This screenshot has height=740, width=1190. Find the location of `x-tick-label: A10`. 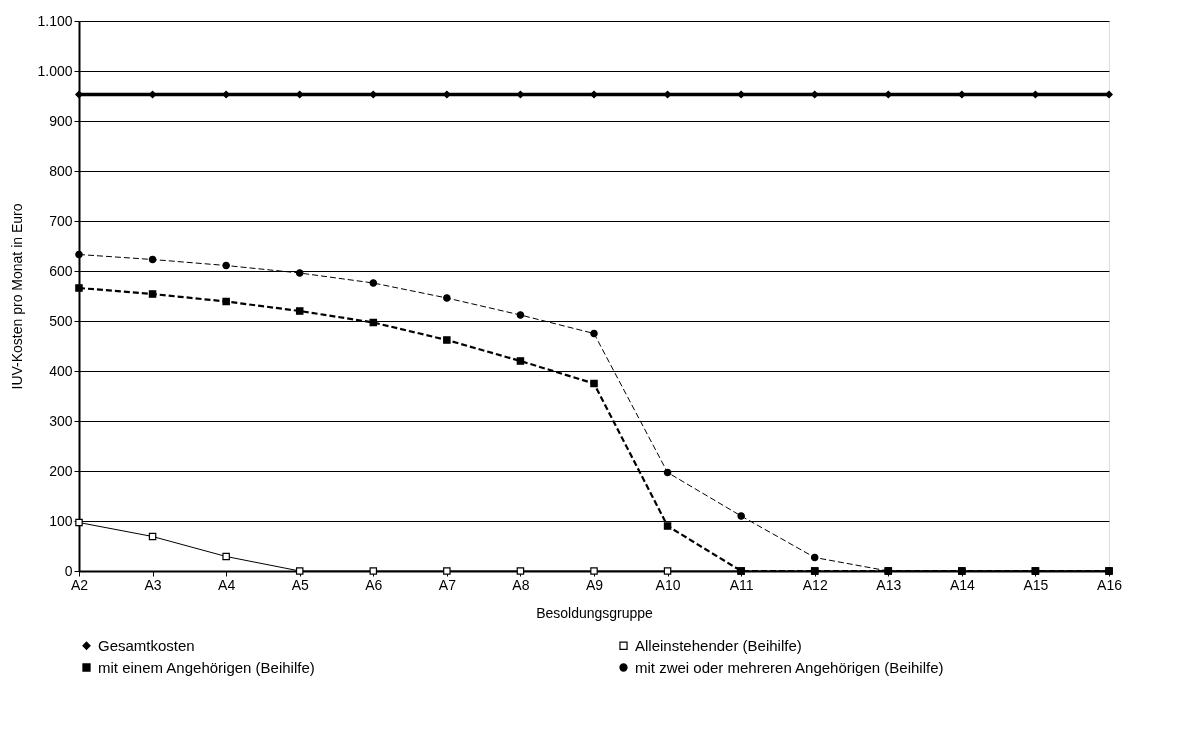

x-tick-label: A10 is located at coordinates (668, 584).